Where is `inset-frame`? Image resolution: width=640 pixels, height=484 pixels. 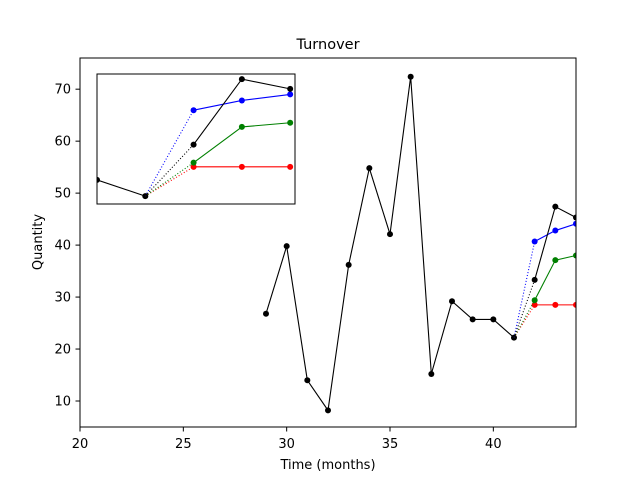 inset-frame is located at coordinates (196, 139).